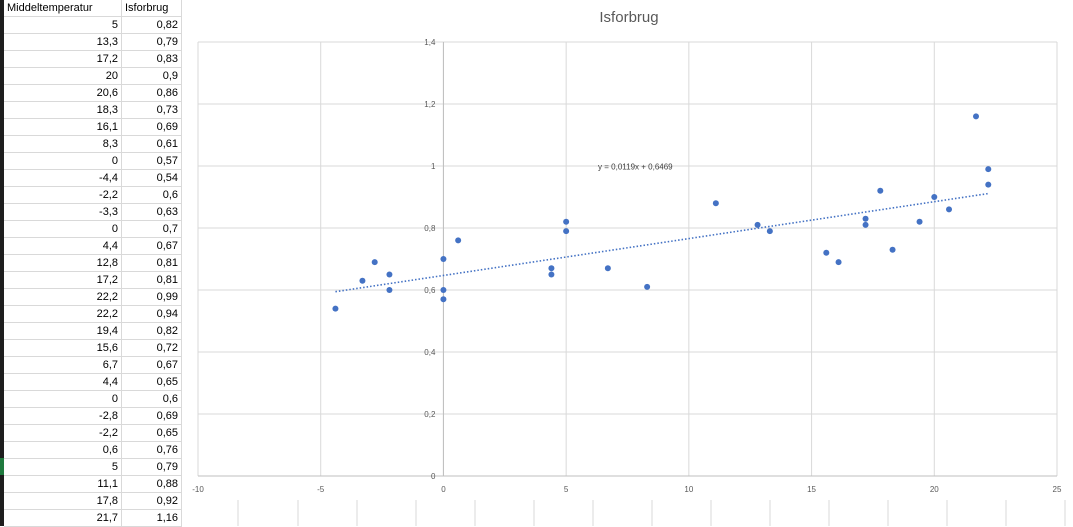 Image resolution: width=1073 pixels, height=527 pixels. What do you see at coordinates (63, 501) in the screenshot?
I see `temperature-cell: 17,8` at bounding box center [63, 501].